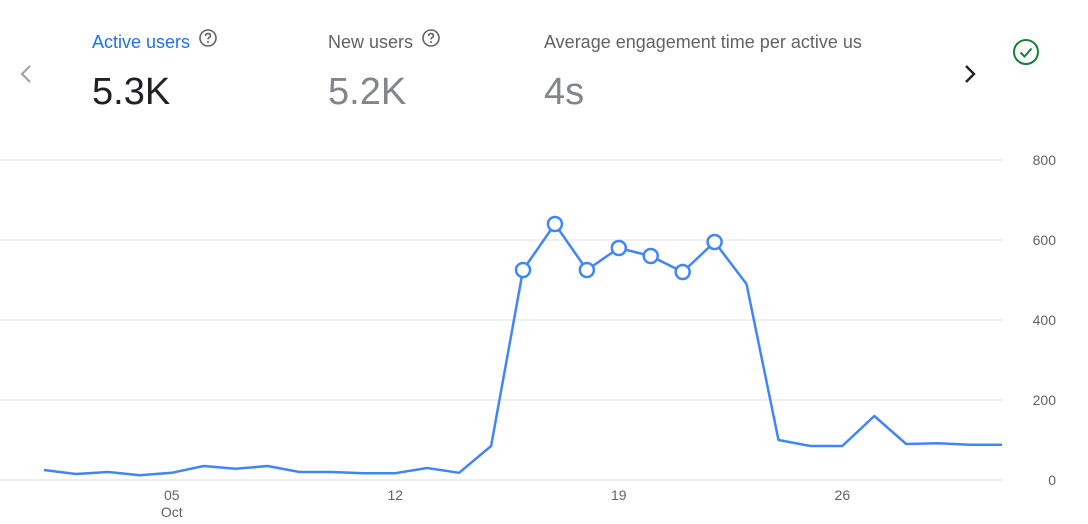 Image resolution: width=1088 pixels, height=524 pixels. What do you see at coordinates (141, 42) in the screenshot?
I see `metric-label: Active users` at bounding box center [141, 42].